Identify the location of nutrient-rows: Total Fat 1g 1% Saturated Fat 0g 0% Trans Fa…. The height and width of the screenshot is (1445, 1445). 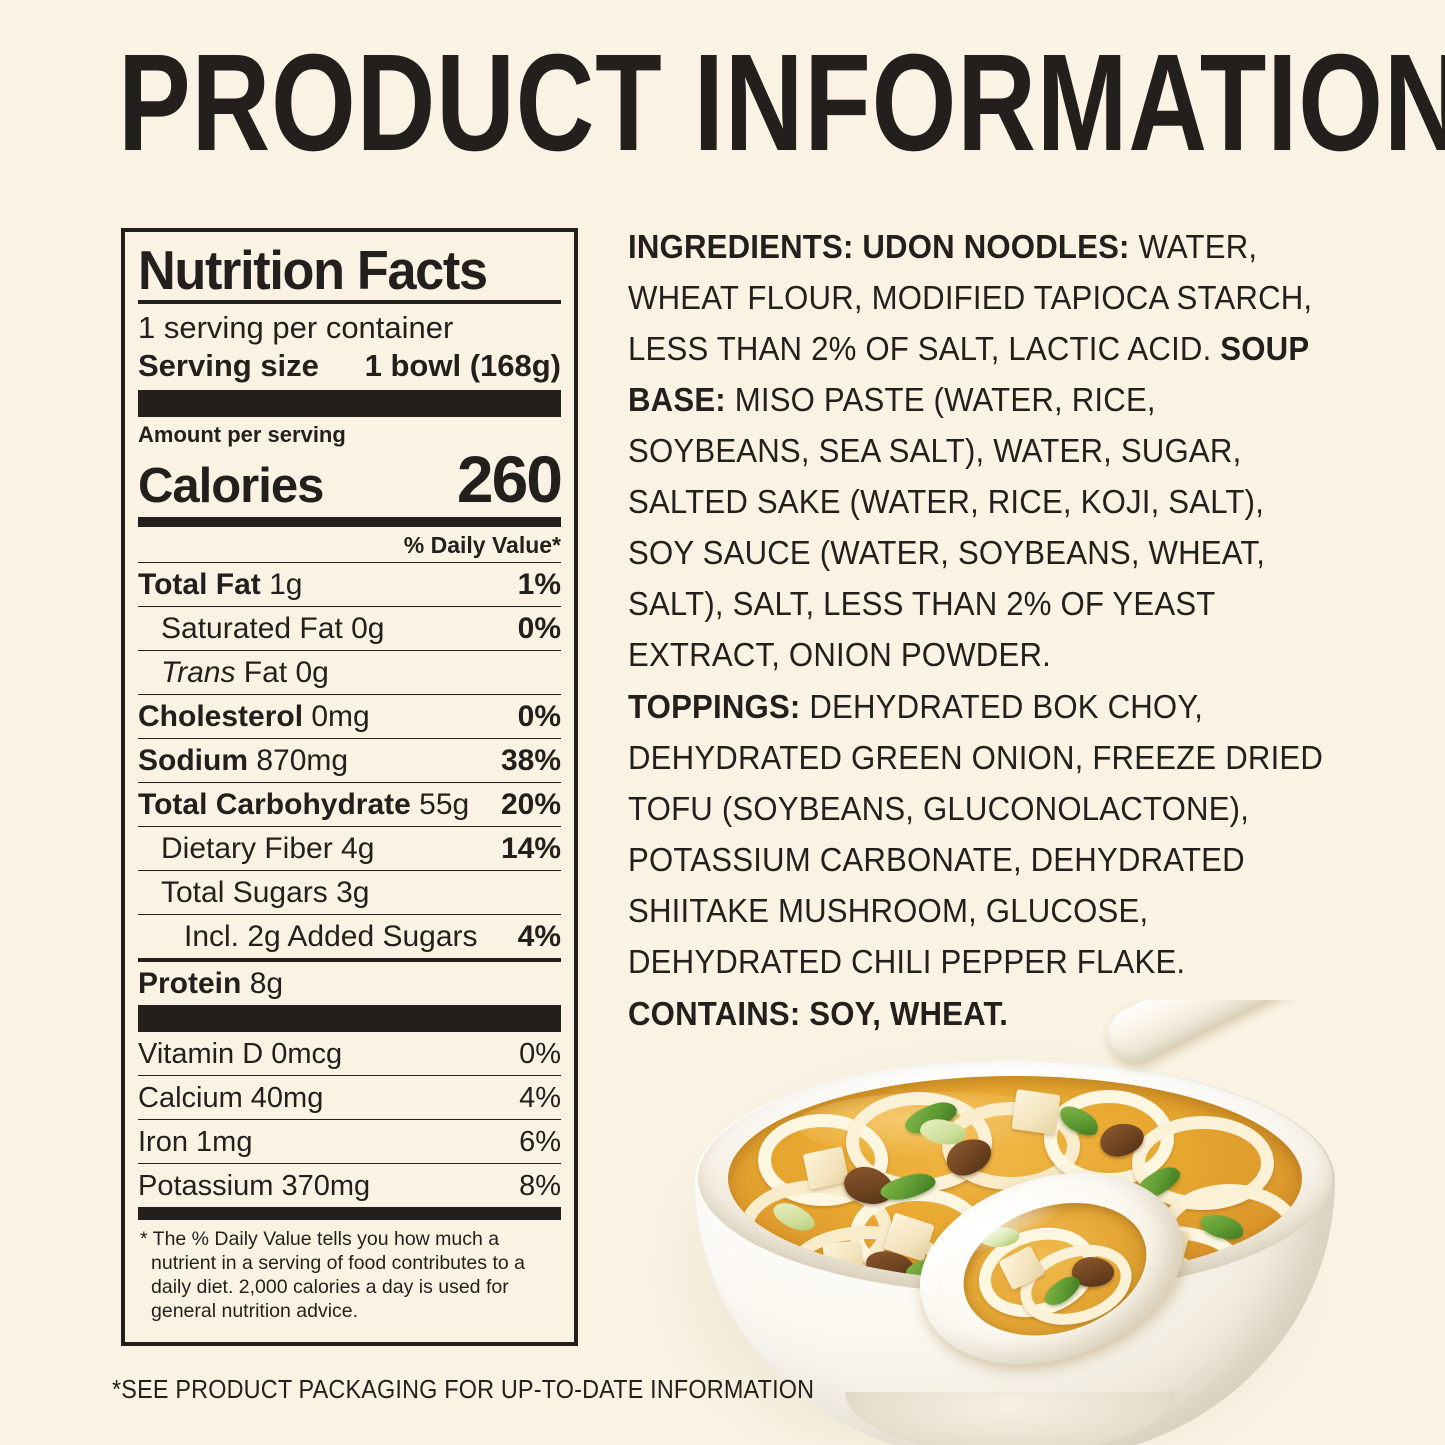
(349, 784).